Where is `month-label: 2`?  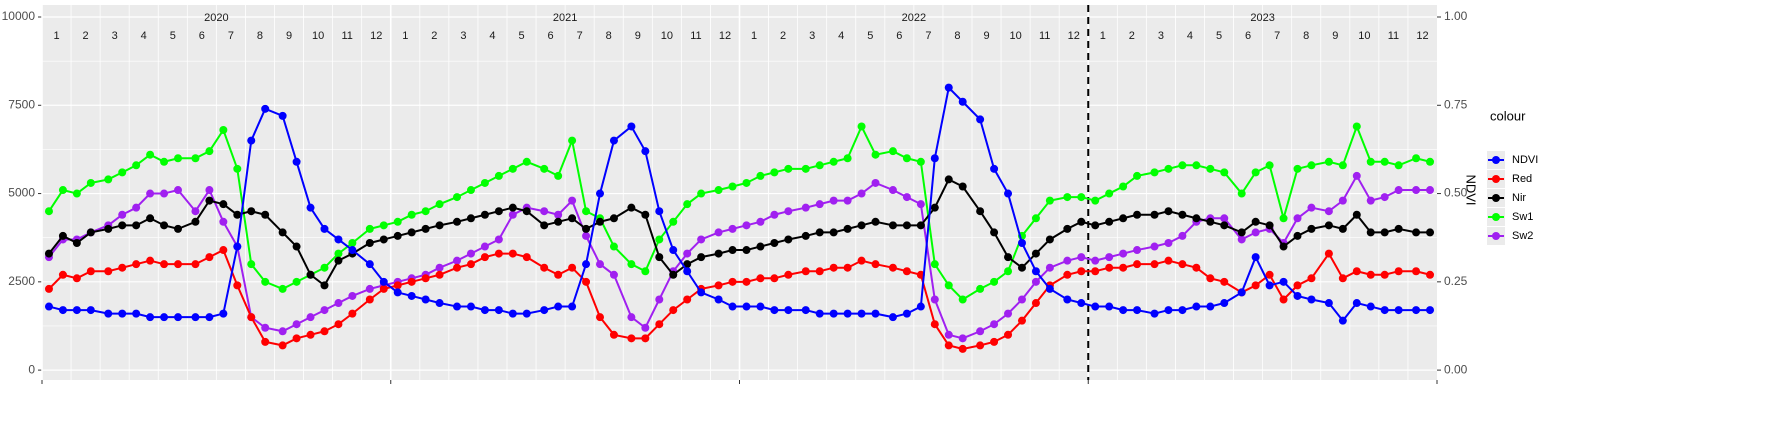 month-label: 2 is located at coordinates (434, 36).